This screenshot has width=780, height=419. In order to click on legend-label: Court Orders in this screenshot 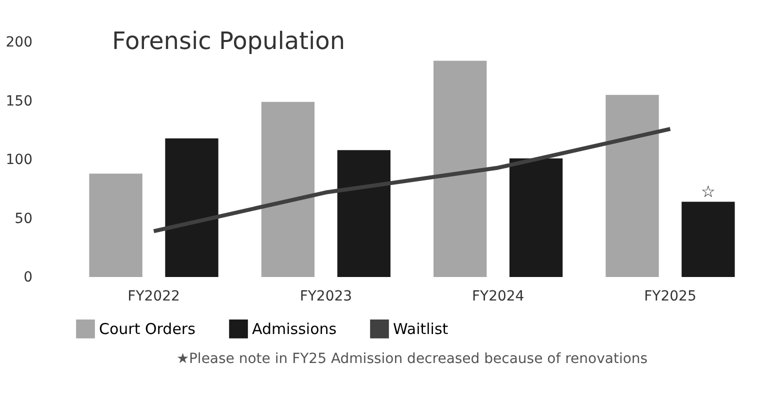, I will do `click(147, 329)`.